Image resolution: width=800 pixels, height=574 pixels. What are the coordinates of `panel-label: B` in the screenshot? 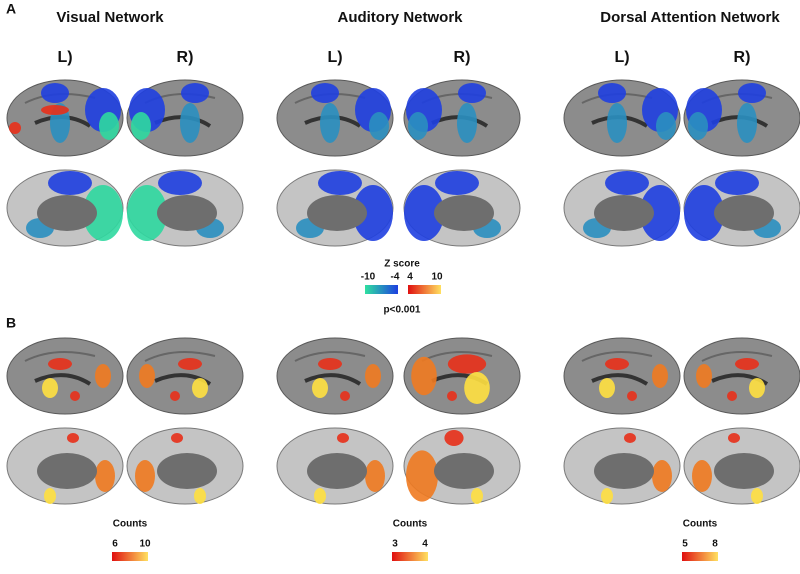 It's located at (11, 323).